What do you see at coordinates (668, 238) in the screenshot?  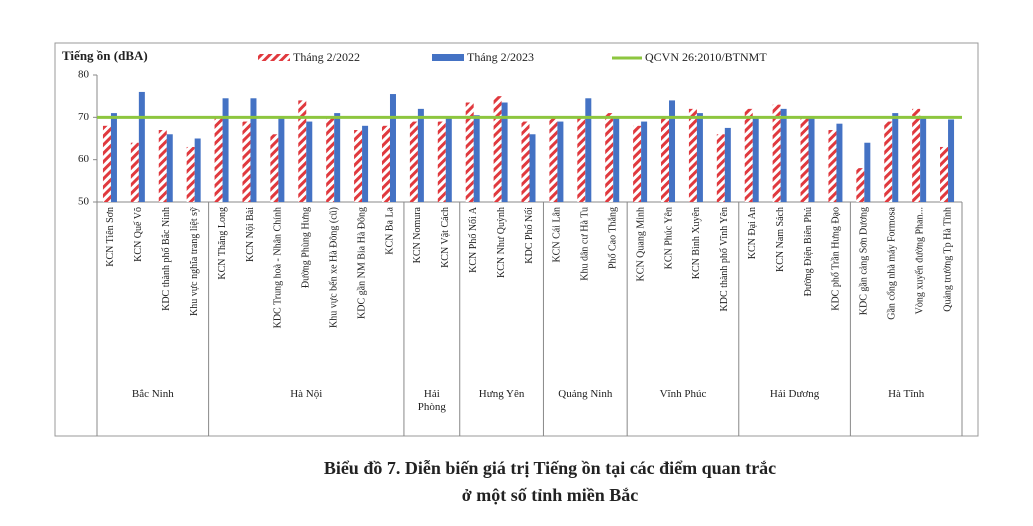 I see `x-tick-label: KCN Phúc Yên` at bounding box center [668, 238].